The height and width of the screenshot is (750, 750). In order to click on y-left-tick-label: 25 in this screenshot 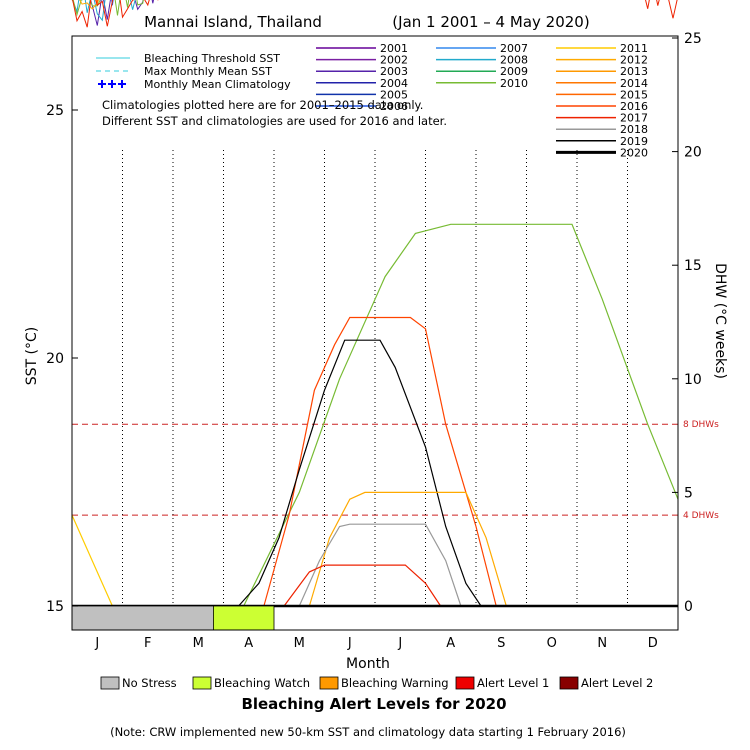, I will do `click(55, 111)`.